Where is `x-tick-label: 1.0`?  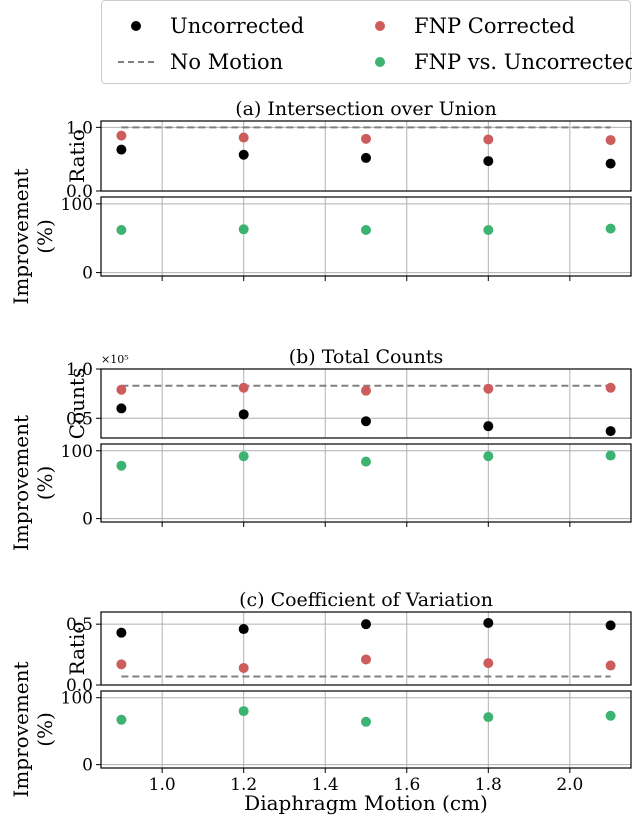 x-tick-label: 1.0 is located at coordinates (162, 785).